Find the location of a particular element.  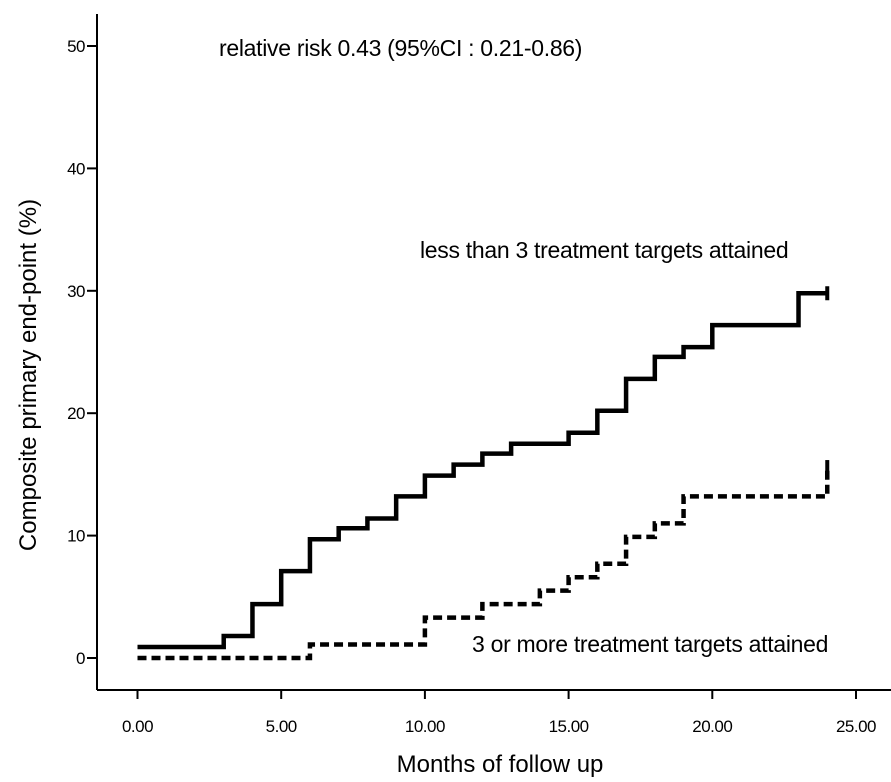

y-tick-label: 20 is located at coordinates (76, 413).